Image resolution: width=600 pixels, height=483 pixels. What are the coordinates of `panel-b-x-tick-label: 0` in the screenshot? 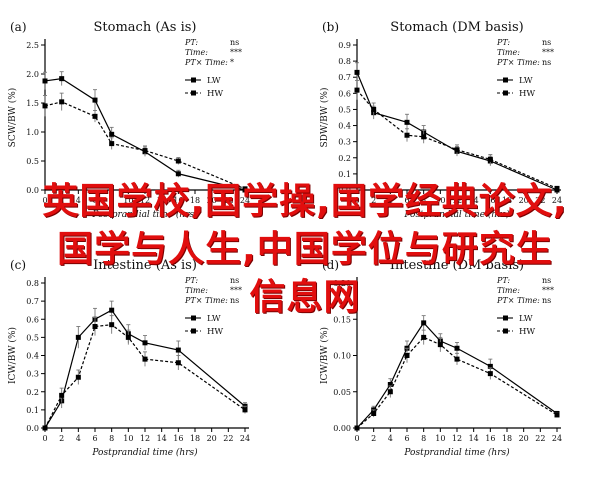 It's located at (356, 200).